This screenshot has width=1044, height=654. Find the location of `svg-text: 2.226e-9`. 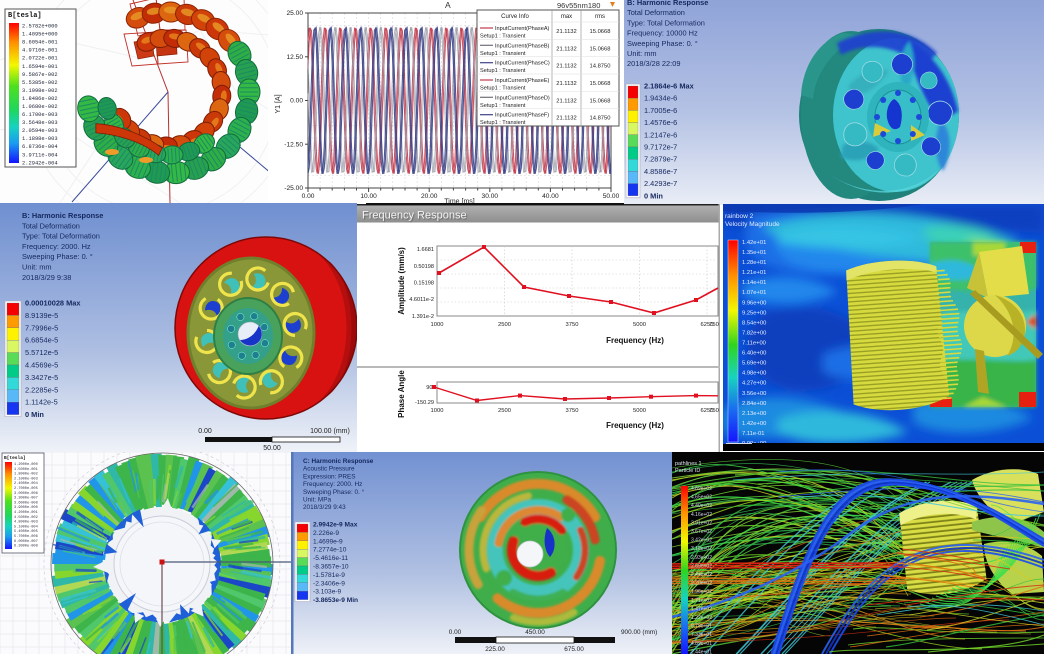

svg-text: 2.226e-9 is located at coordinates (326, 533).